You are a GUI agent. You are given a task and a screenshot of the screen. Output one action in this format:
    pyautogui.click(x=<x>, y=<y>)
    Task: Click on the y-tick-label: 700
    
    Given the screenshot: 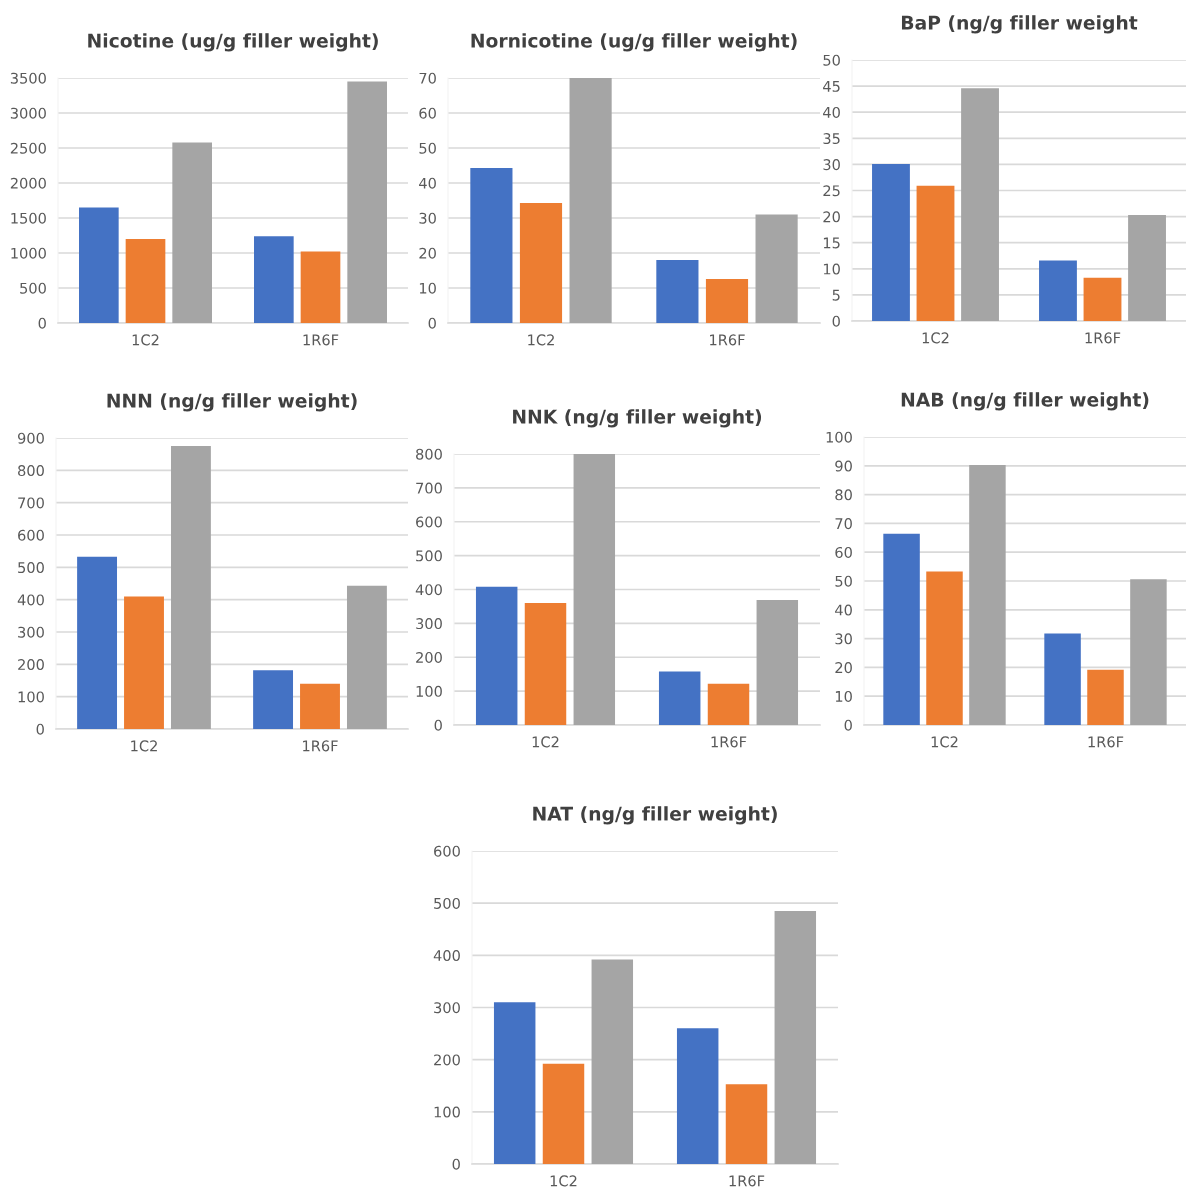 What is the action you would take?
    pyautogui.click(x=429, y=488)
    